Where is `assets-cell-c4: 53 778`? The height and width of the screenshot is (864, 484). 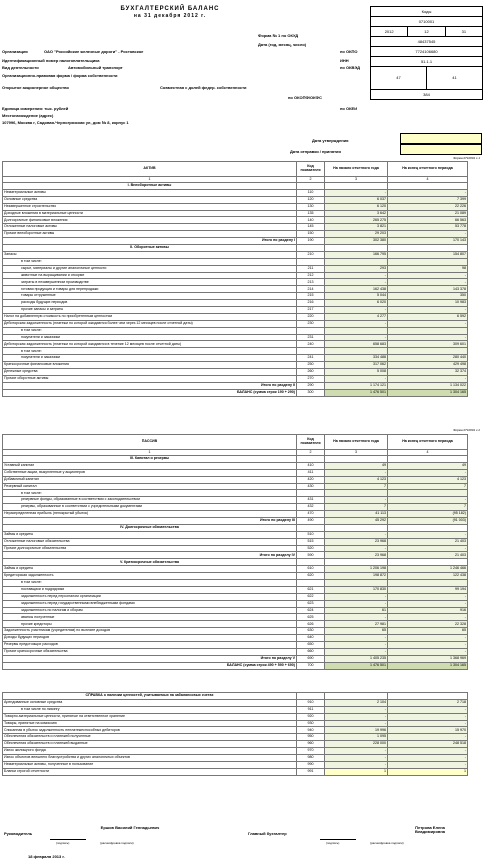 assets-cell-c4: 53 778 is located at coordinates (427, 227).